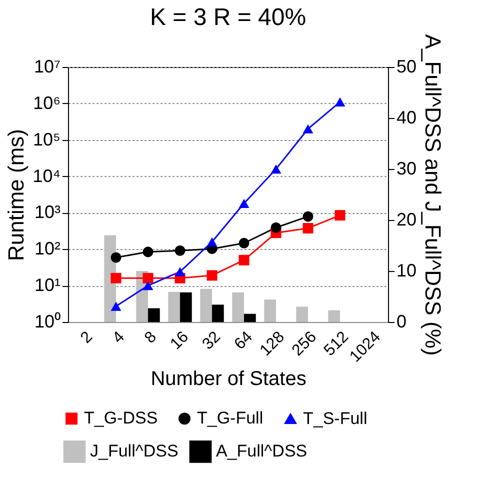 The width and height of the screenshot is (488, 479). Describe the element at coordinates (16, 195) in the screenshot. I see `y-axis-title: Runtime (ms)` at that location.